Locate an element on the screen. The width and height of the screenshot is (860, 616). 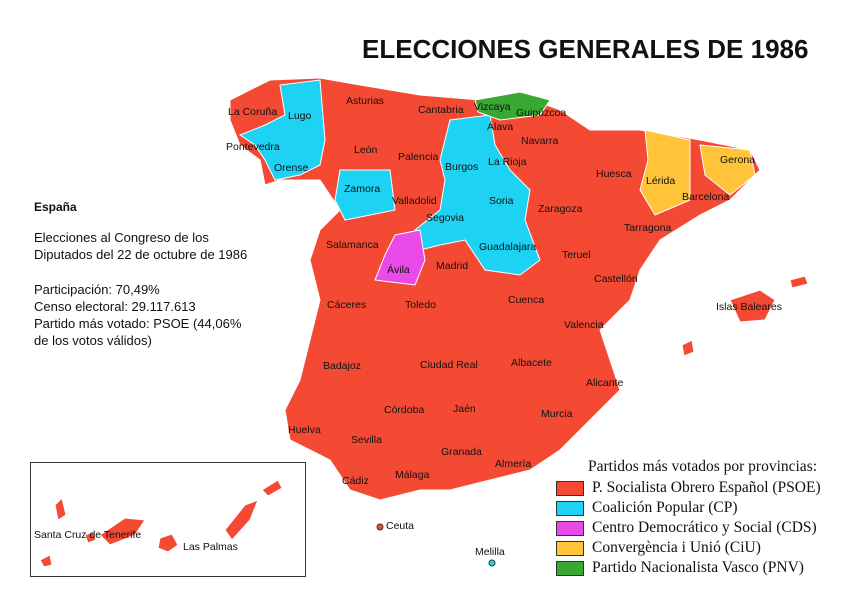
province-label: Huelva is located at coordinates (304, 430).